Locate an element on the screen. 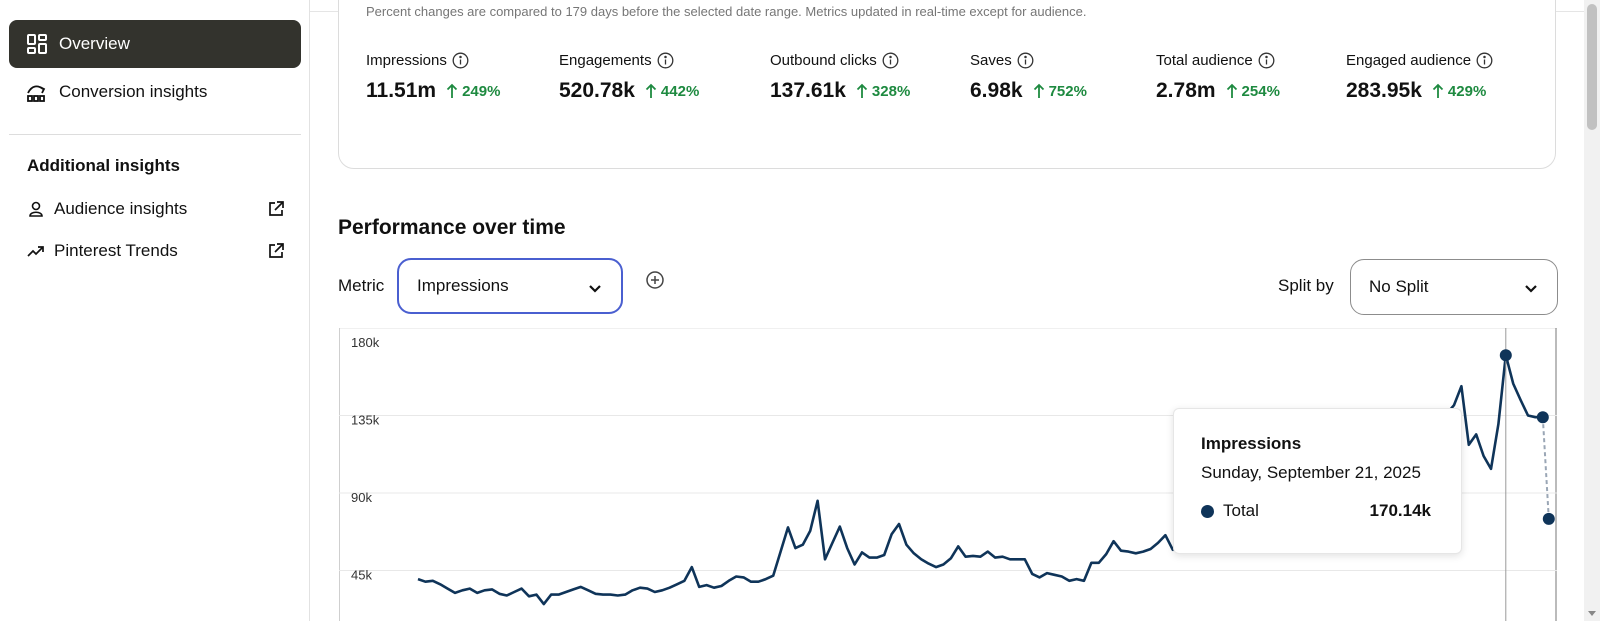 This screenshot has height=621, width=1600. metric-saves: Saves 6.98k 752% is located at coordinates (1028, 77).